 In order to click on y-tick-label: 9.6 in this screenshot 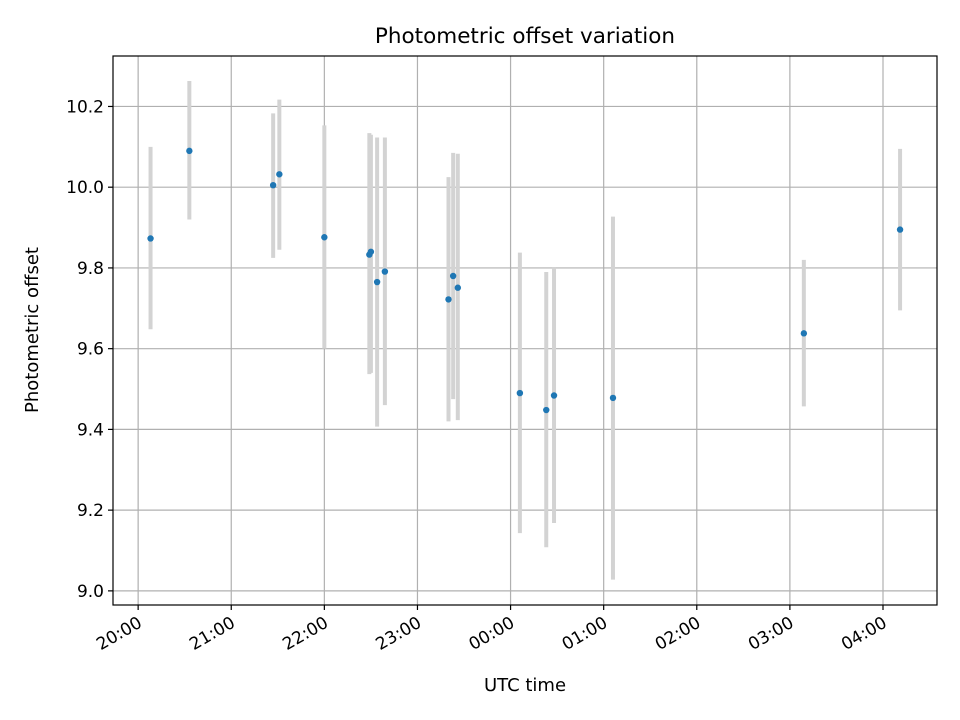, I will do `click(90, 350)`.